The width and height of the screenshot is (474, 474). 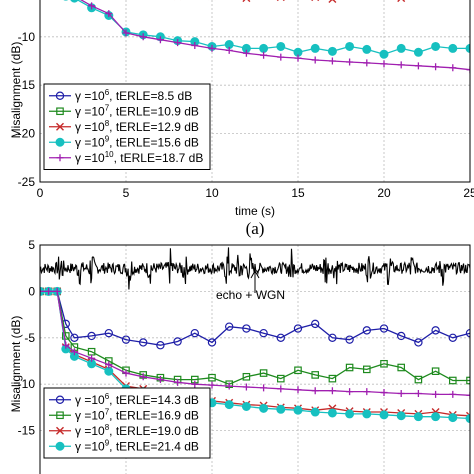 What do you see at coordinates (27, 431) in the screenshot?
I see `y-tick-label: -15` at bounding box center [27, 431].